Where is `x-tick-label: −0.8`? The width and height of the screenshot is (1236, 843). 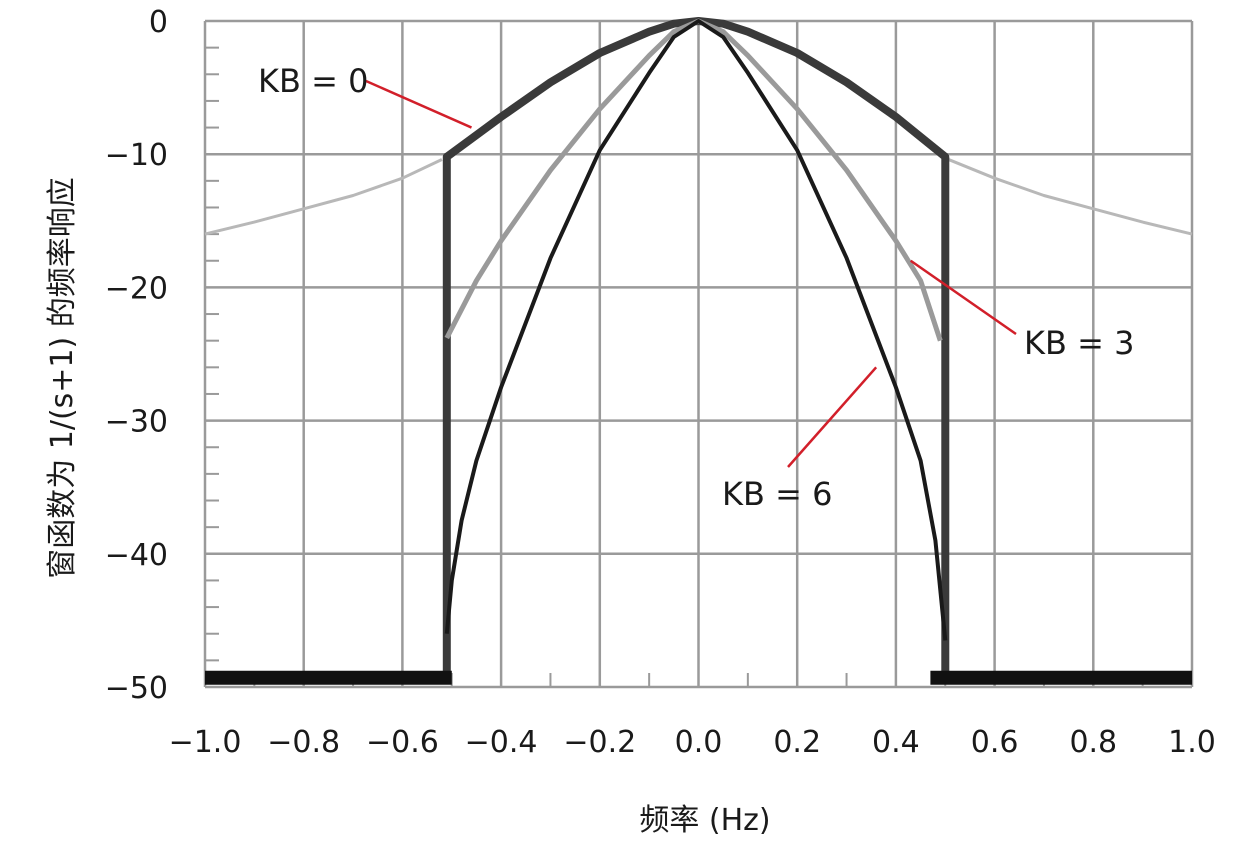 x-tick-label: −0.8 is located at coordinates (303, 742).